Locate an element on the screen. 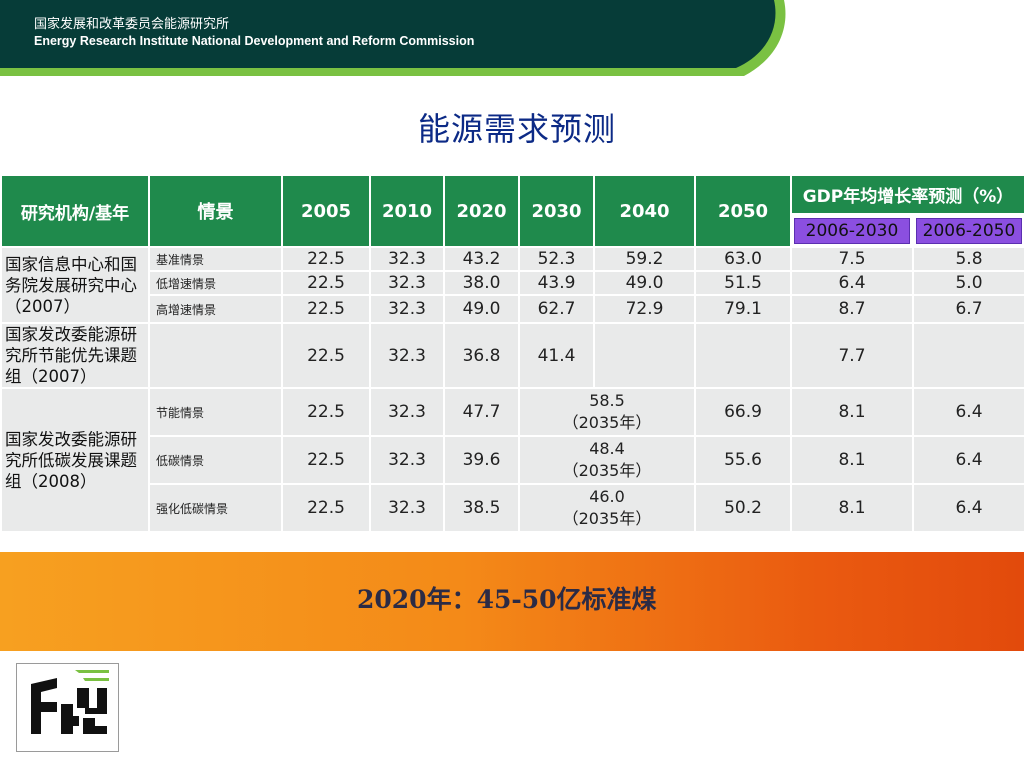 Image resolution: width=1024 pixels, height=768 pixels. value-2035-cell: 58.5 （2035年） is located at coordinates (607, 412).